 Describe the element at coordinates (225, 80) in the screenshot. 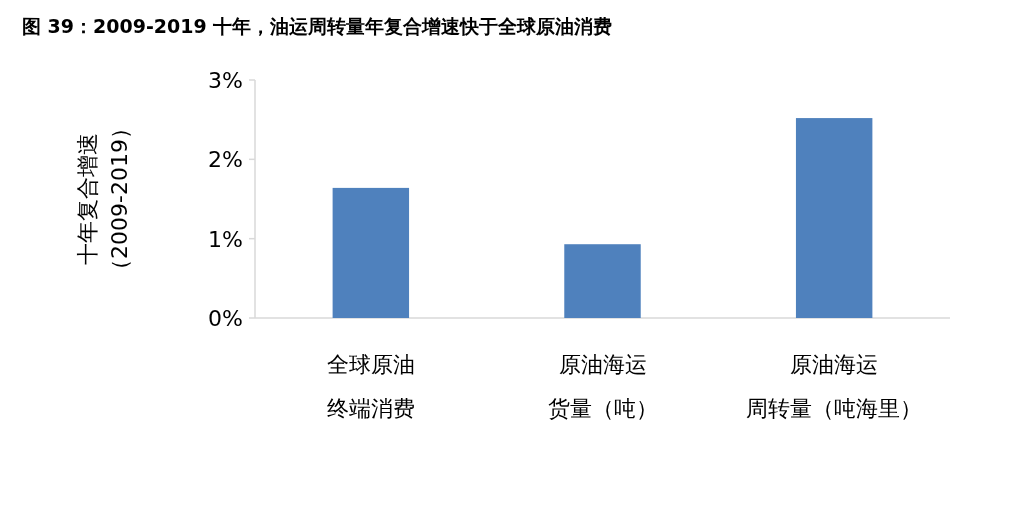

I see `y-tick-label: 3%` at that location.